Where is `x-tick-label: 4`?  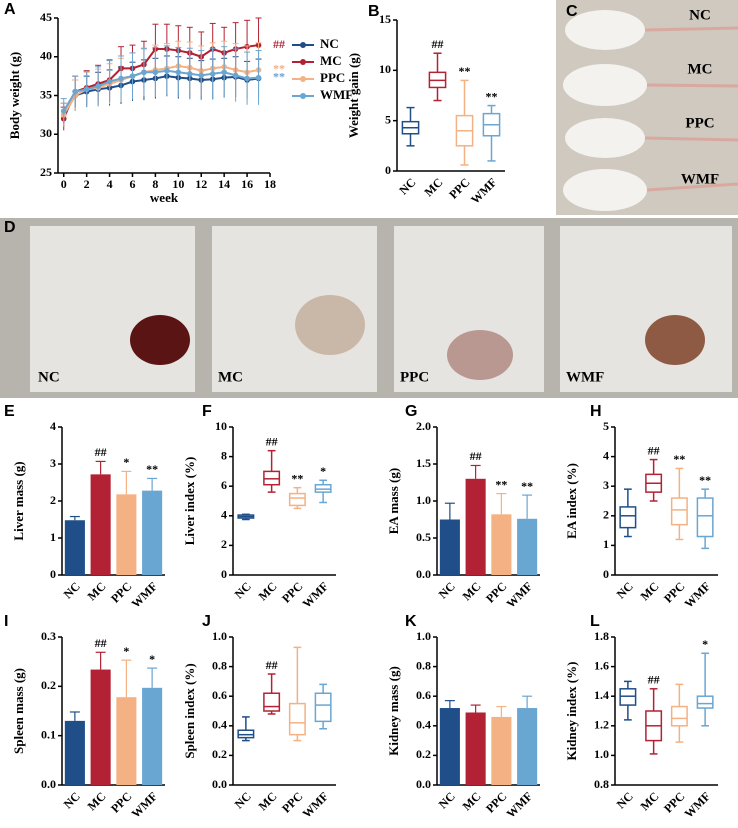 x-tick-label: 4 is located at coordinates (110, 184).